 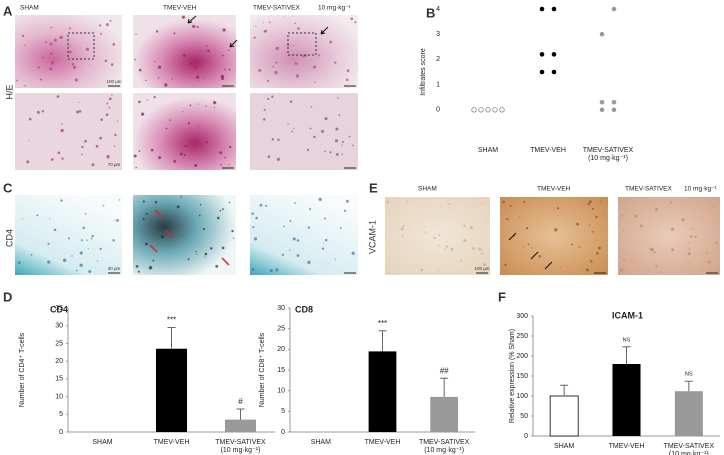 I want to click on column-header: SHAM, so click(x=29, y=8).